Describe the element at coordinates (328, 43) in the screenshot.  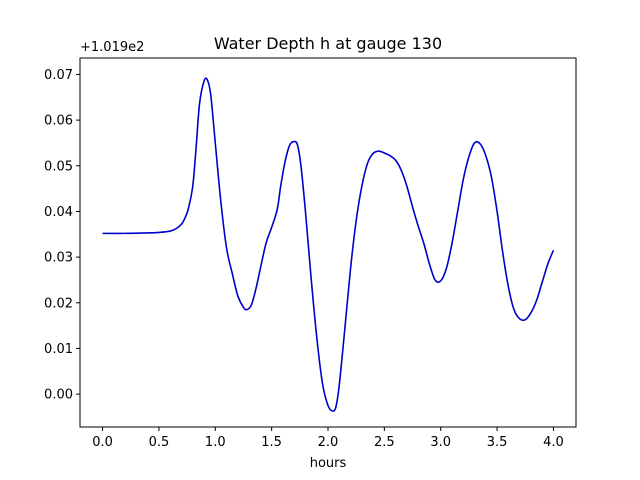
I see `chart-title: Water Depth h at gauge 130` at that location.